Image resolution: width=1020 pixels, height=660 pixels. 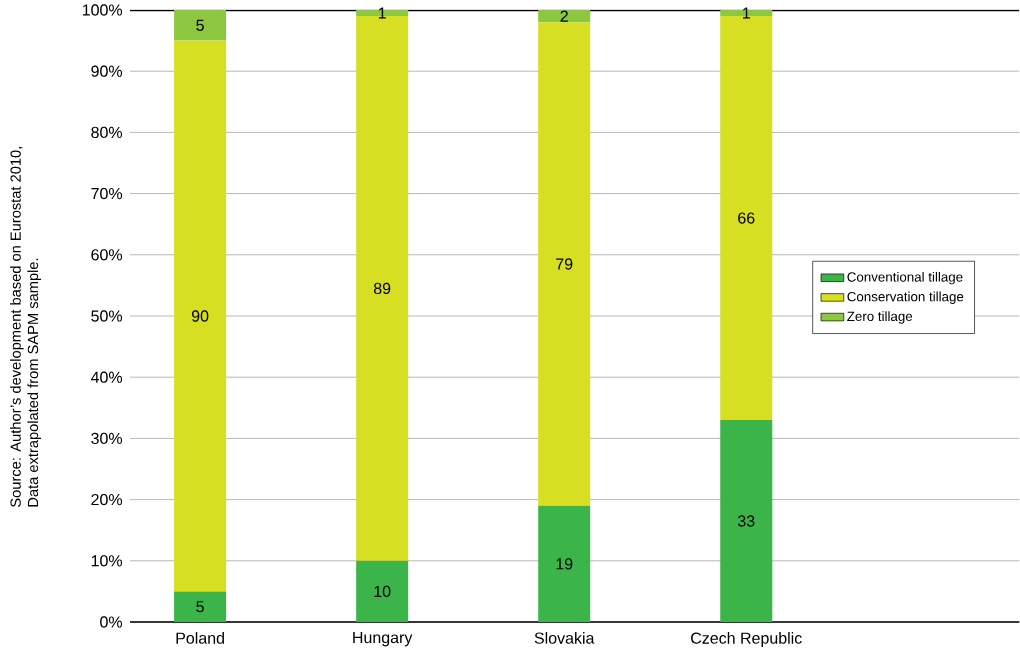 I want to click on source-note: Source: Author’s development based on Eurostat 2010,, so click(x=17, y=327).